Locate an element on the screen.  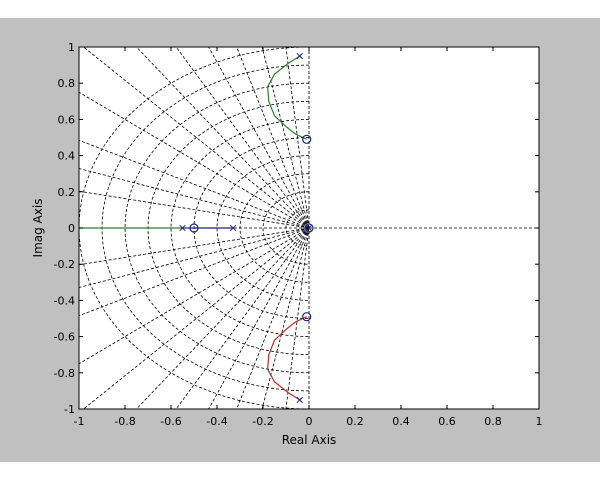
y-tick-label-2: -0.6 is located at coordinates (64, 337).